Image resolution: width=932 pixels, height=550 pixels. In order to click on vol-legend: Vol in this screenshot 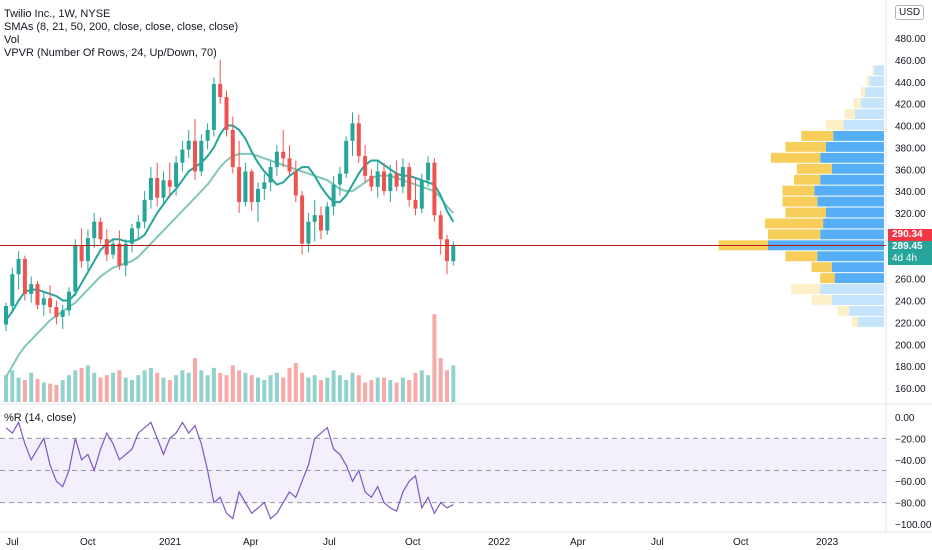, I will do `click(12, 40)`.